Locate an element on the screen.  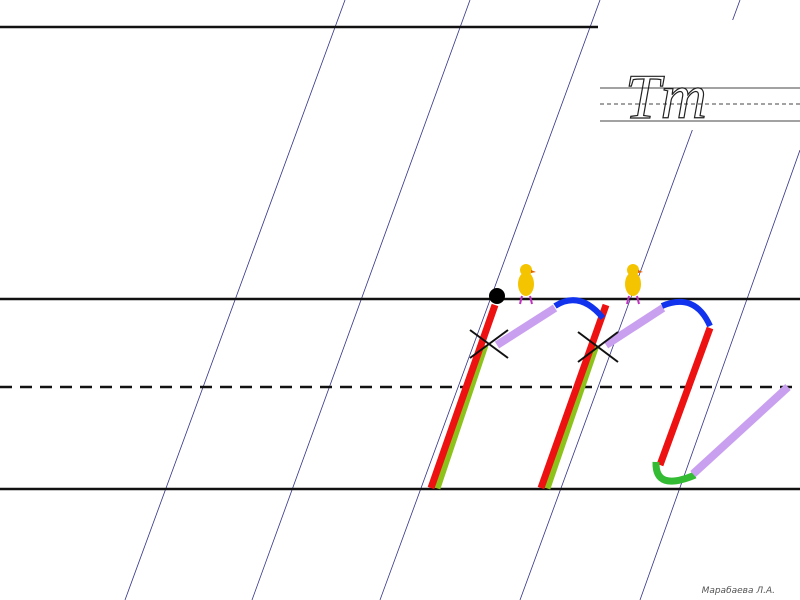
author: Марабаева Л.А. is located at coordinates (738, 591).